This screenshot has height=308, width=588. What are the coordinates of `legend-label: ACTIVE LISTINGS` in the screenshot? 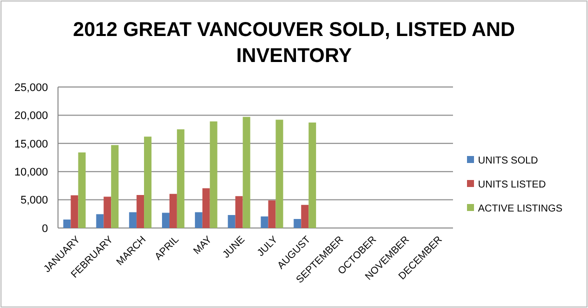 It's located at (520, 209).